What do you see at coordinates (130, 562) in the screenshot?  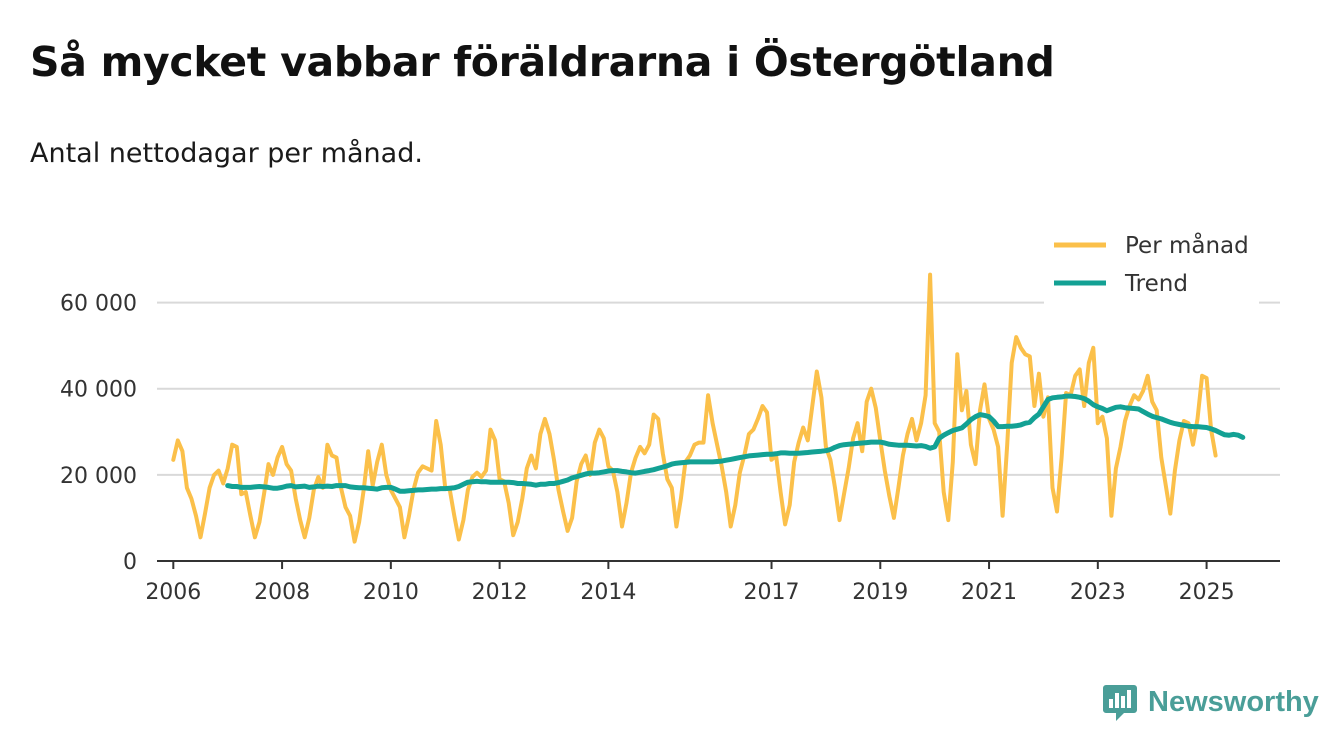 I see `y-tick-label: 0` at bounding box center [130, 562].